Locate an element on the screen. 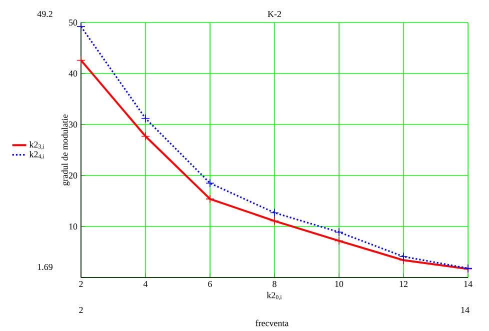 The height and width of the screenshot is (331, 489). y-axis-title: gradul de modulatie is located at coordinates (65, 150).